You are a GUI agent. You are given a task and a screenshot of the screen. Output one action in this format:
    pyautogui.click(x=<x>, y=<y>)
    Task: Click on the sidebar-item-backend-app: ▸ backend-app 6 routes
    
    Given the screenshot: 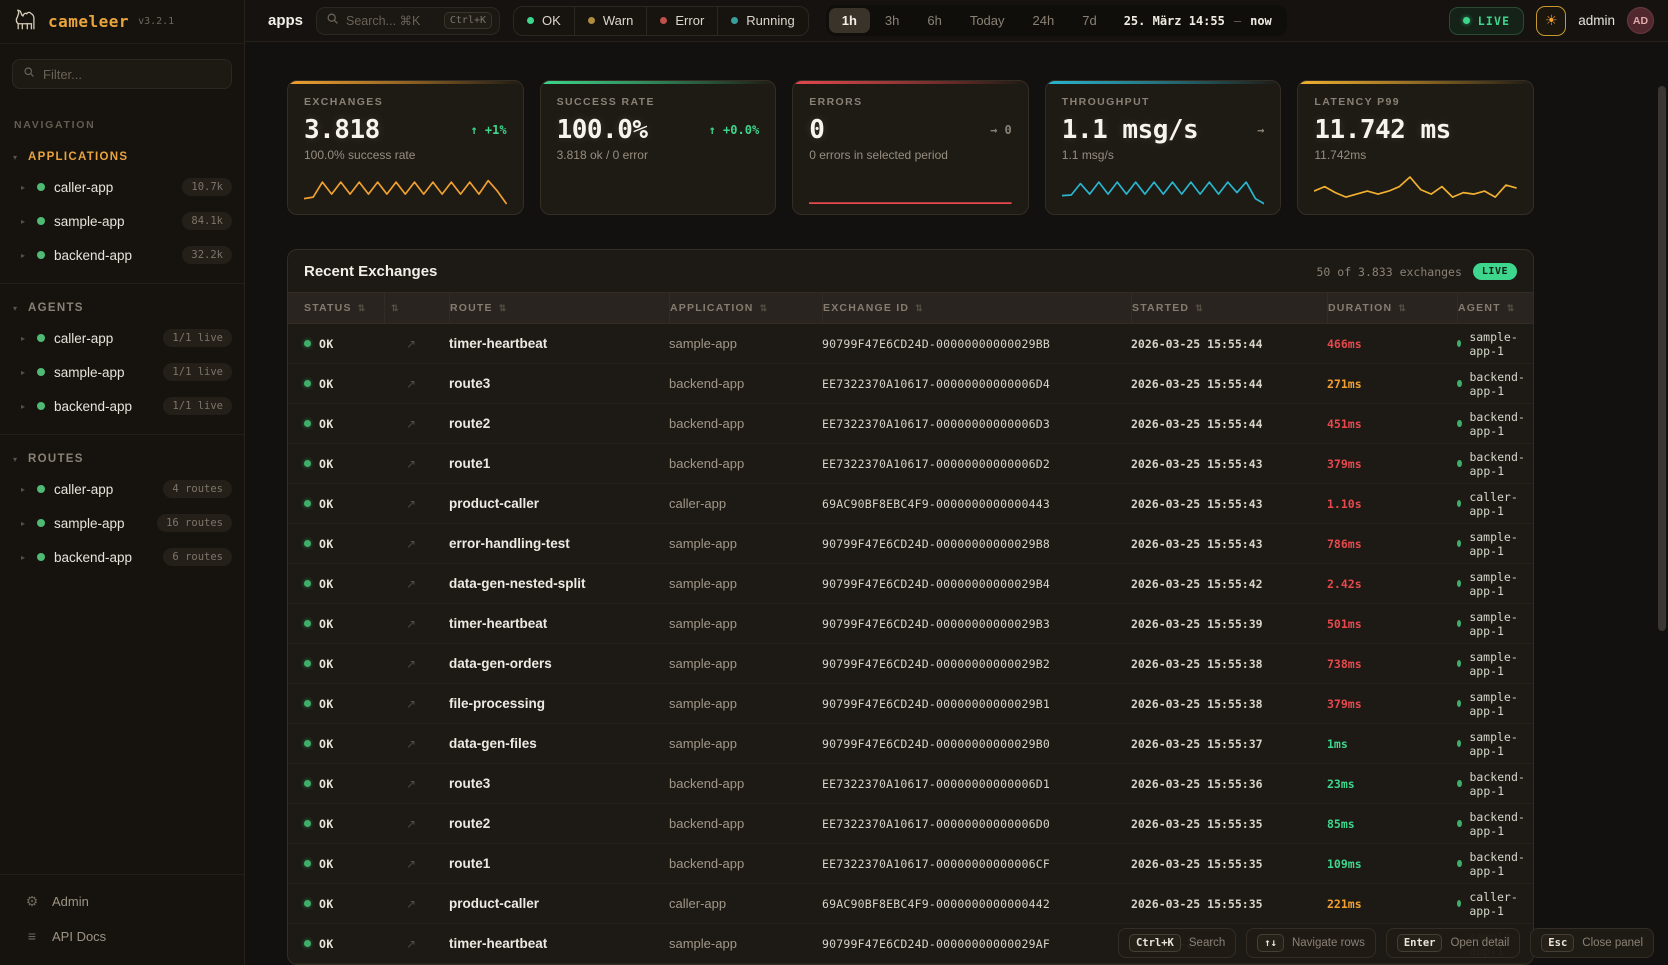 What is the action you would take?
    pyautogui.click(x=122, y=557)
    